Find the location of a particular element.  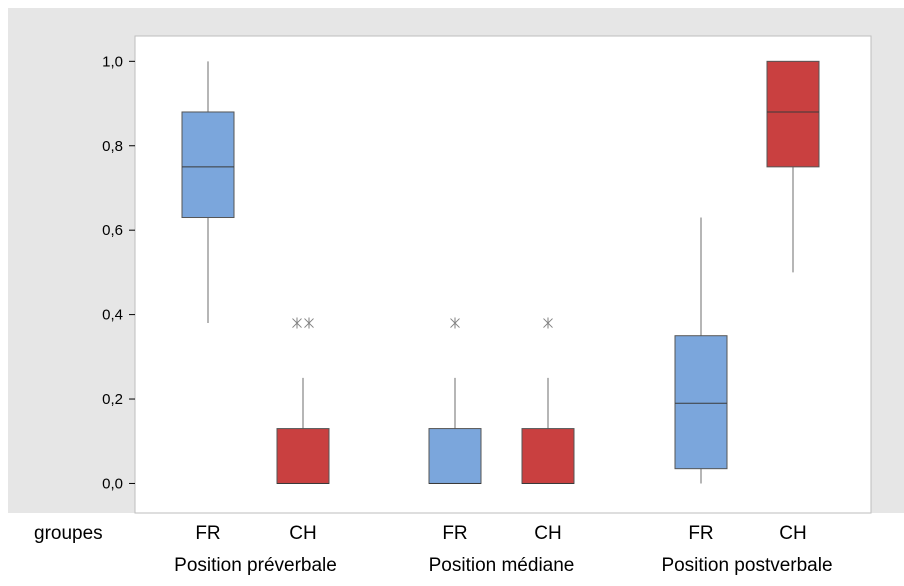

y-tick-label: 0,6 is located at coordinates (112, 230).